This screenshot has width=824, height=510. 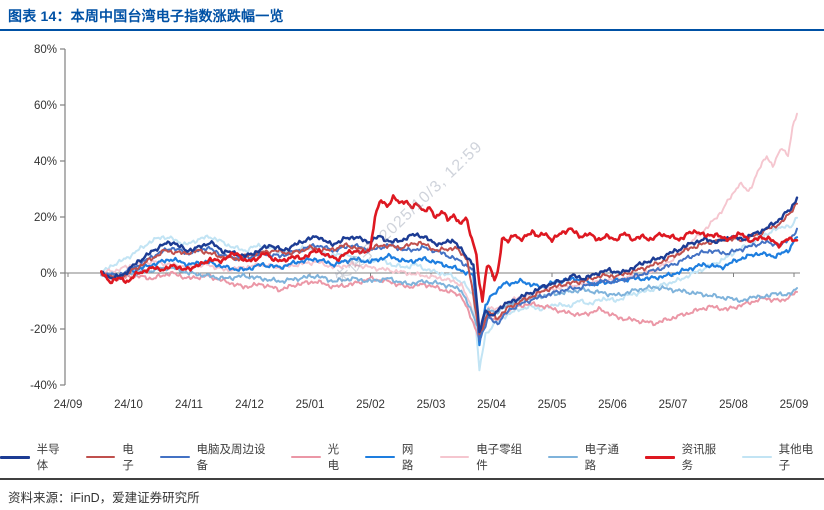 What do you see at coordinates (310, 405) in the screenshot?
I see `x-tick-label: 25/01` at bounding box center [310, 405].